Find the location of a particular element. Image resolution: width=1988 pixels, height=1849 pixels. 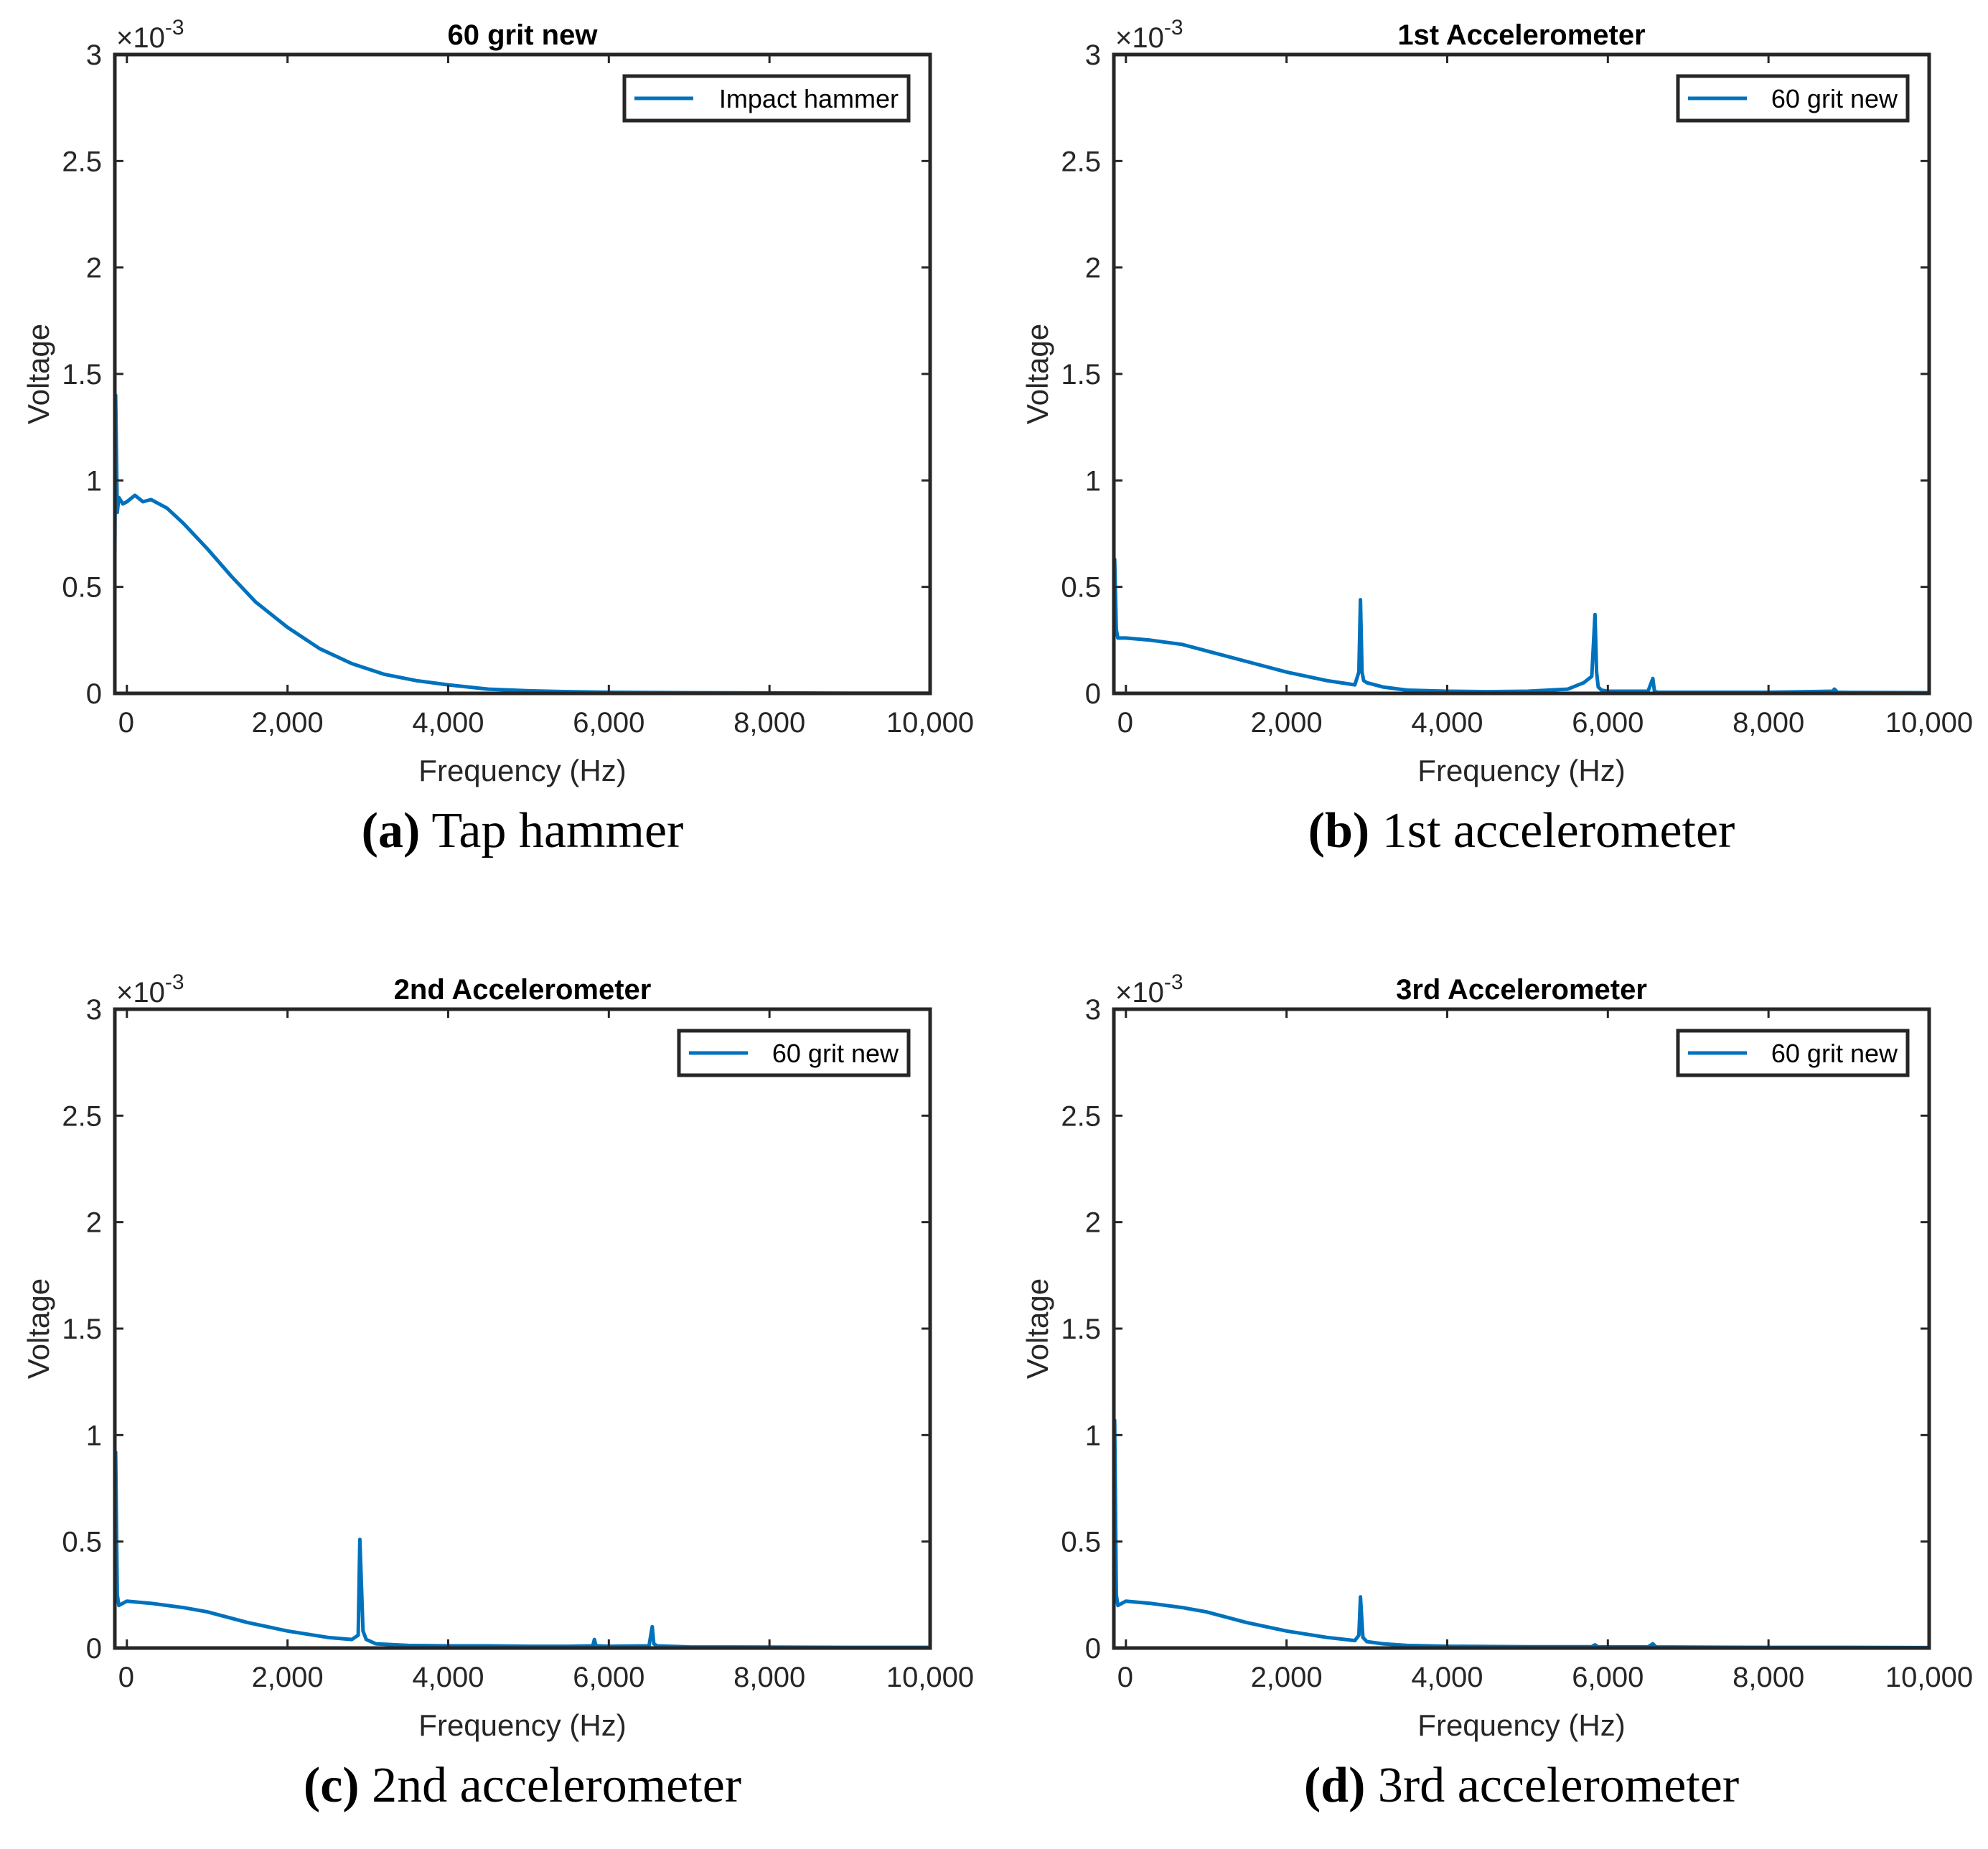

caption-text: 1st accelerometer is located at coordinates (1552, 830).